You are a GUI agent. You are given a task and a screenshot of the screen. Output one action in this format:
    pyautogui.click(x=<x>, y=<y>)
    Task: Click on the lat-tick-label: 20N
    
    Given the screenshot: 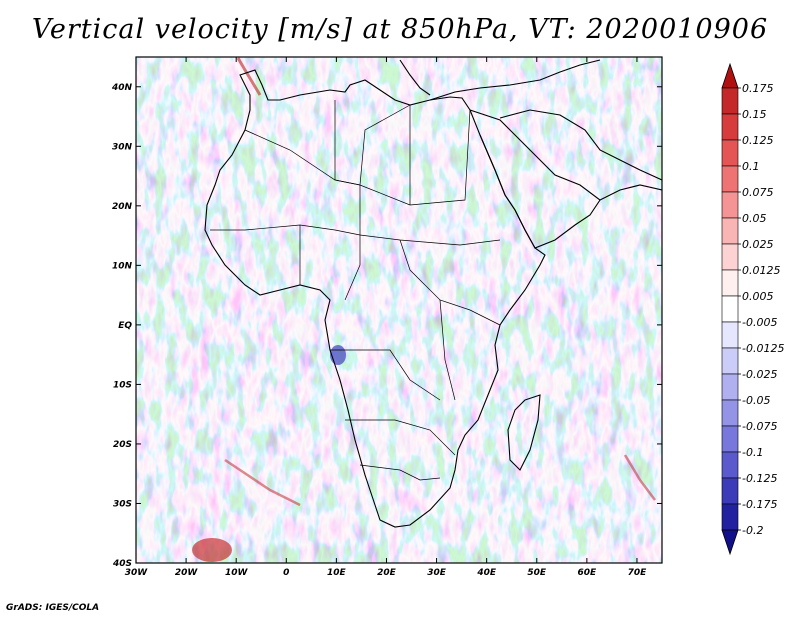 What is the action you would take?
    pyautogui.click(x=122, y=207)
    